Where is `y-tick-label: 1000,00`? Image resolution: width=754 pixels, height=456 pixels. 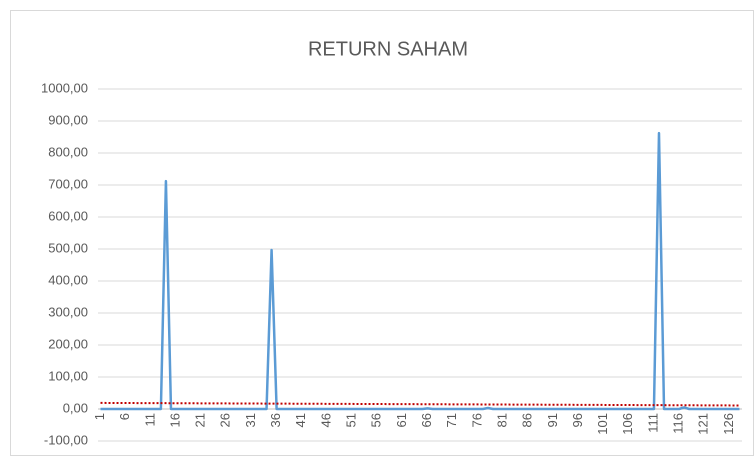 y-tick-label: 1000,00 is located at coordinates (64, 87).